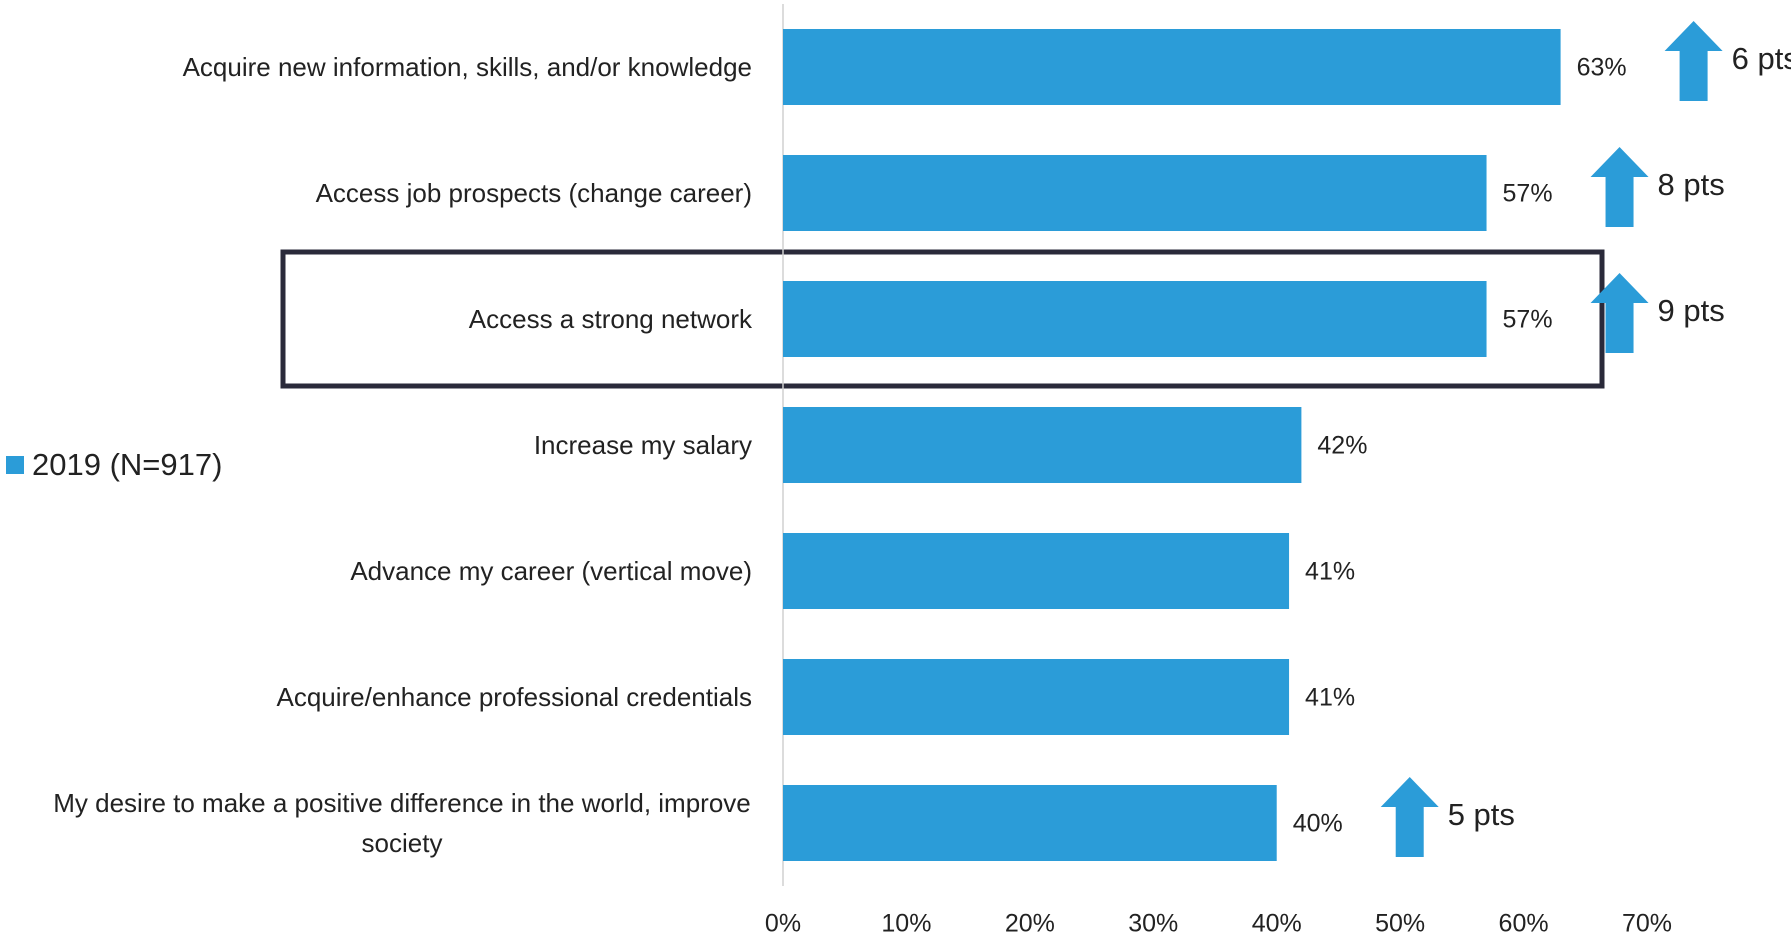  What do you see at coordinates (1030, 924) in the screenshot?
I see `x-tick-label: 20%` at bounding box center [1030, 924].